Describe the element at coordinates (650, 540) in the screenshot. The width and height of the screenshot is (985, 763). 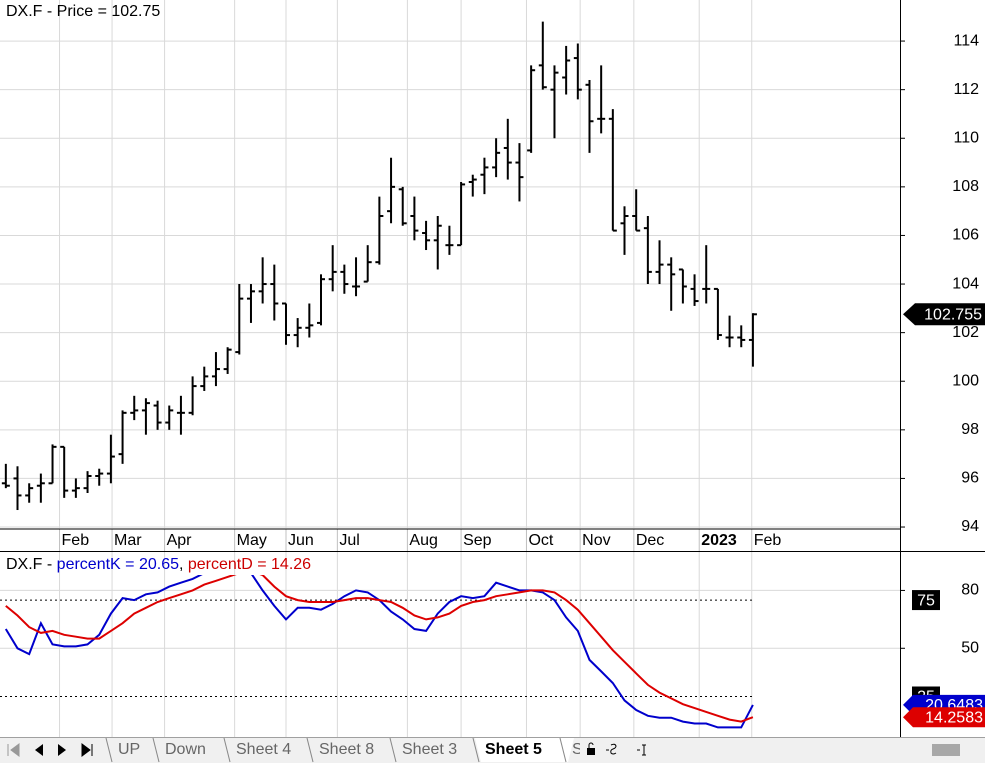
I see `x-tick-label: Dec` at that location.